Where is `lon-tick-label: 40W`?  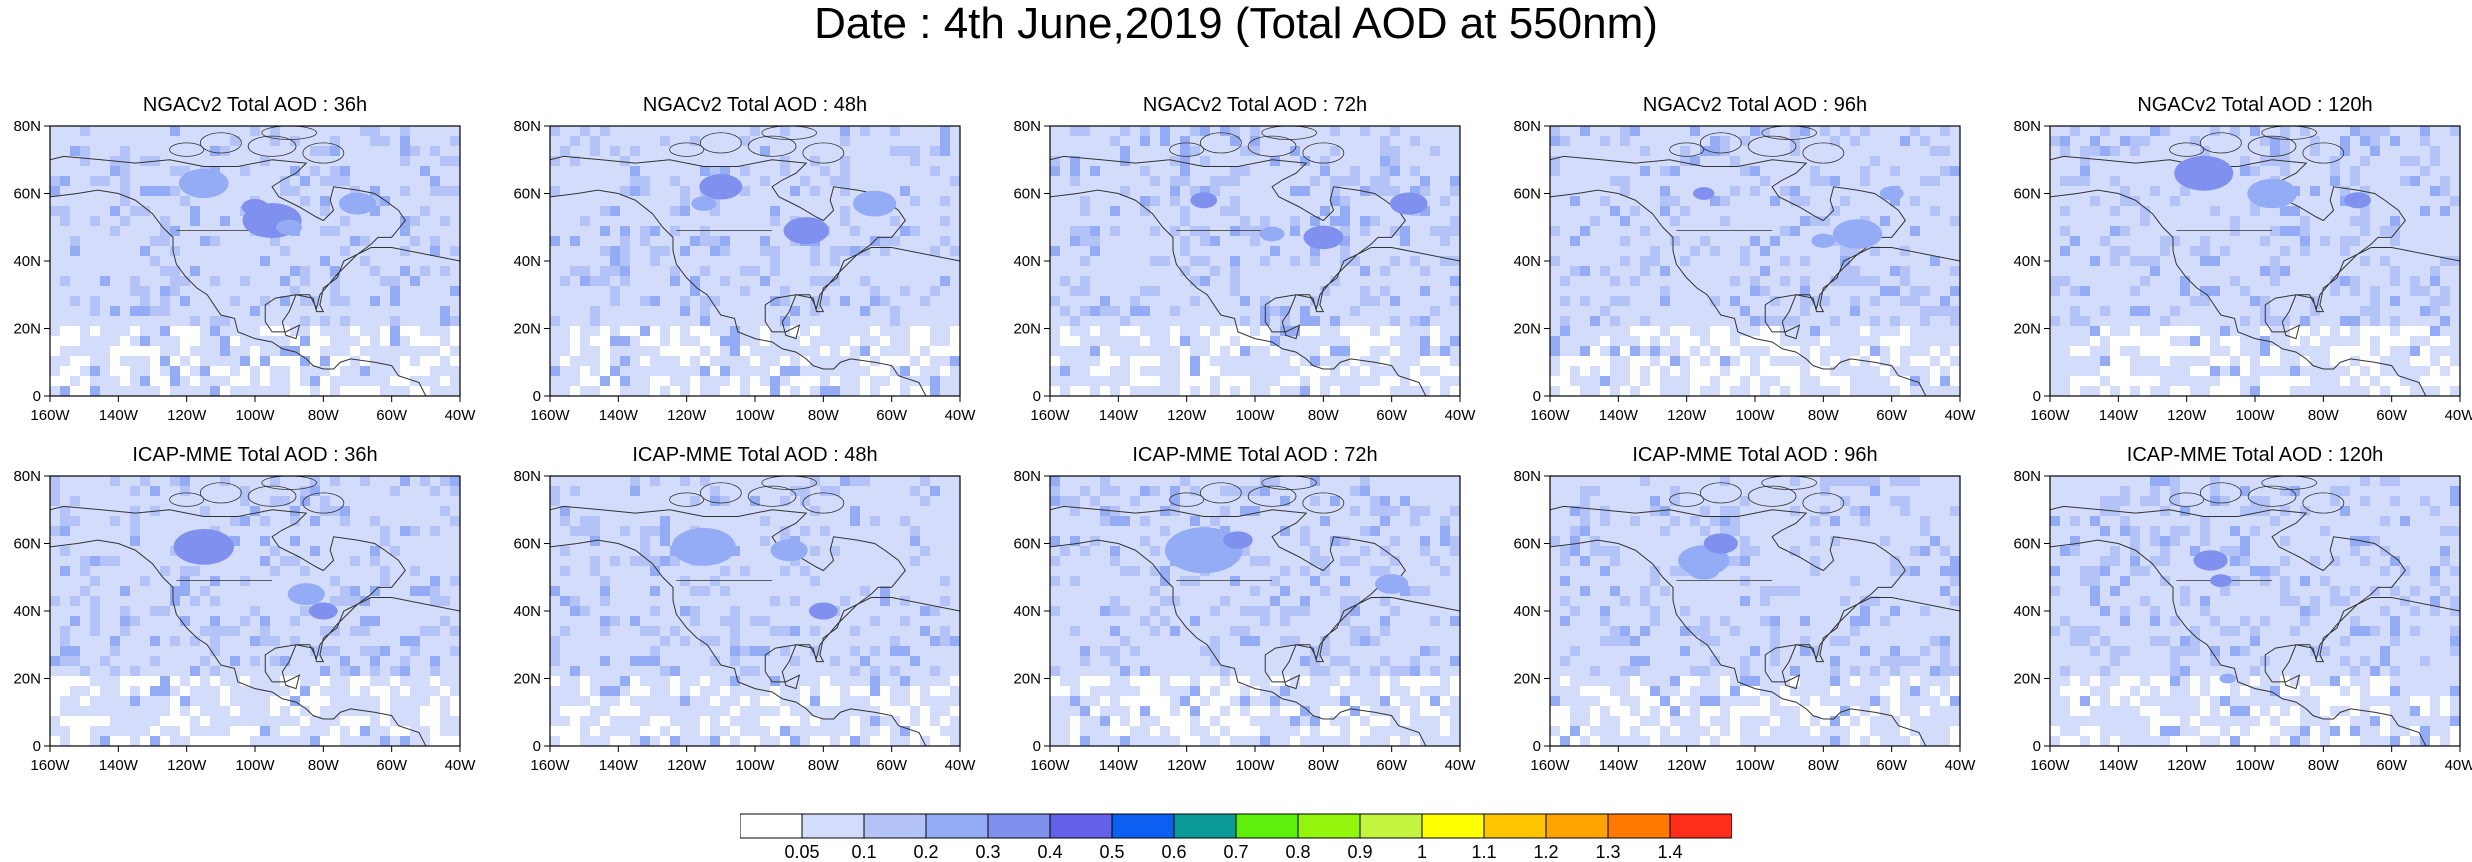
lon-tick-label: 40W is located at coordinates (1961, 415).